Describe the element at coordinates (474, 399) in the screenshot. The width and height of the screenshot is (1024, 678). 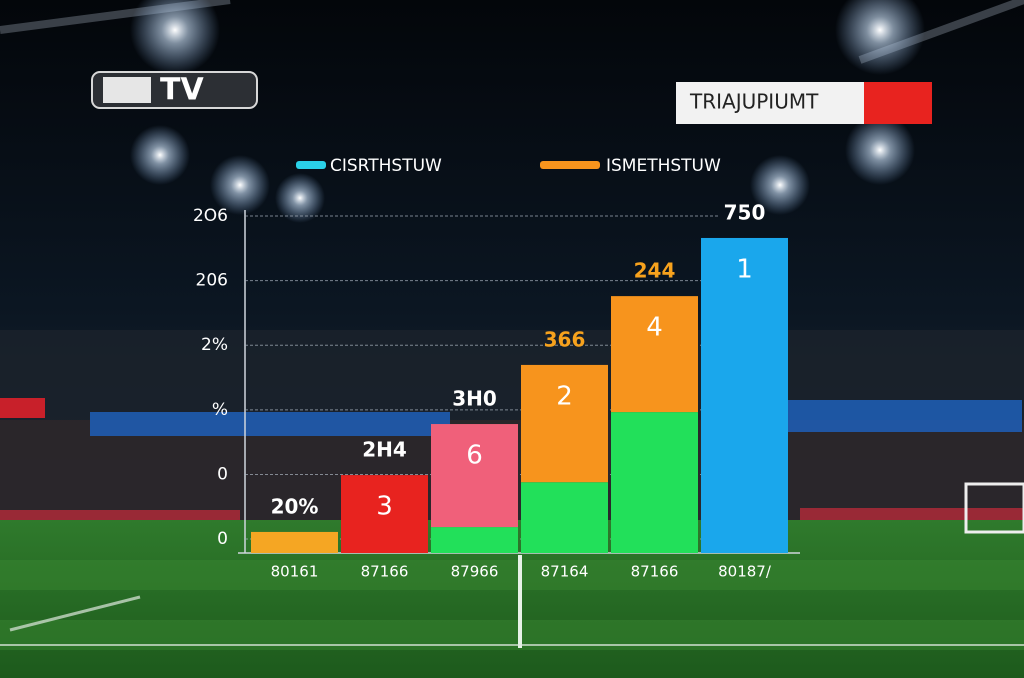
I see `top-label: 3H0` at that location.